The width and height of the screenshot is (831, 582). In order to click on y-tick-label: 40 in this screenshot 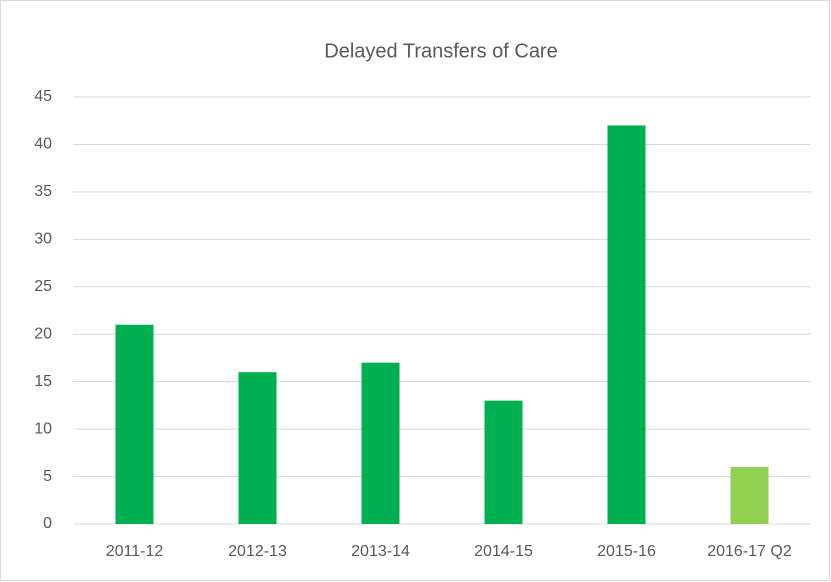, I will do `click(43, 144)`.